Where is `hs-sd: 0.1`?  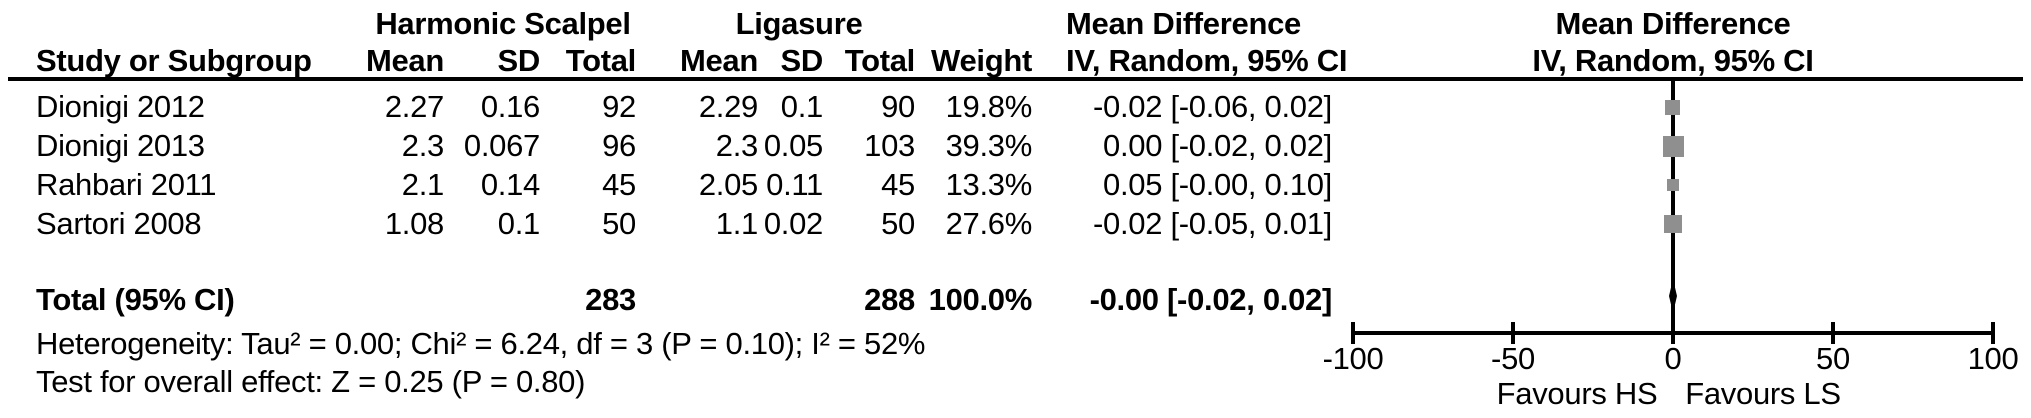
hs-sd: 0.1 is located at coordinates (519, 223).